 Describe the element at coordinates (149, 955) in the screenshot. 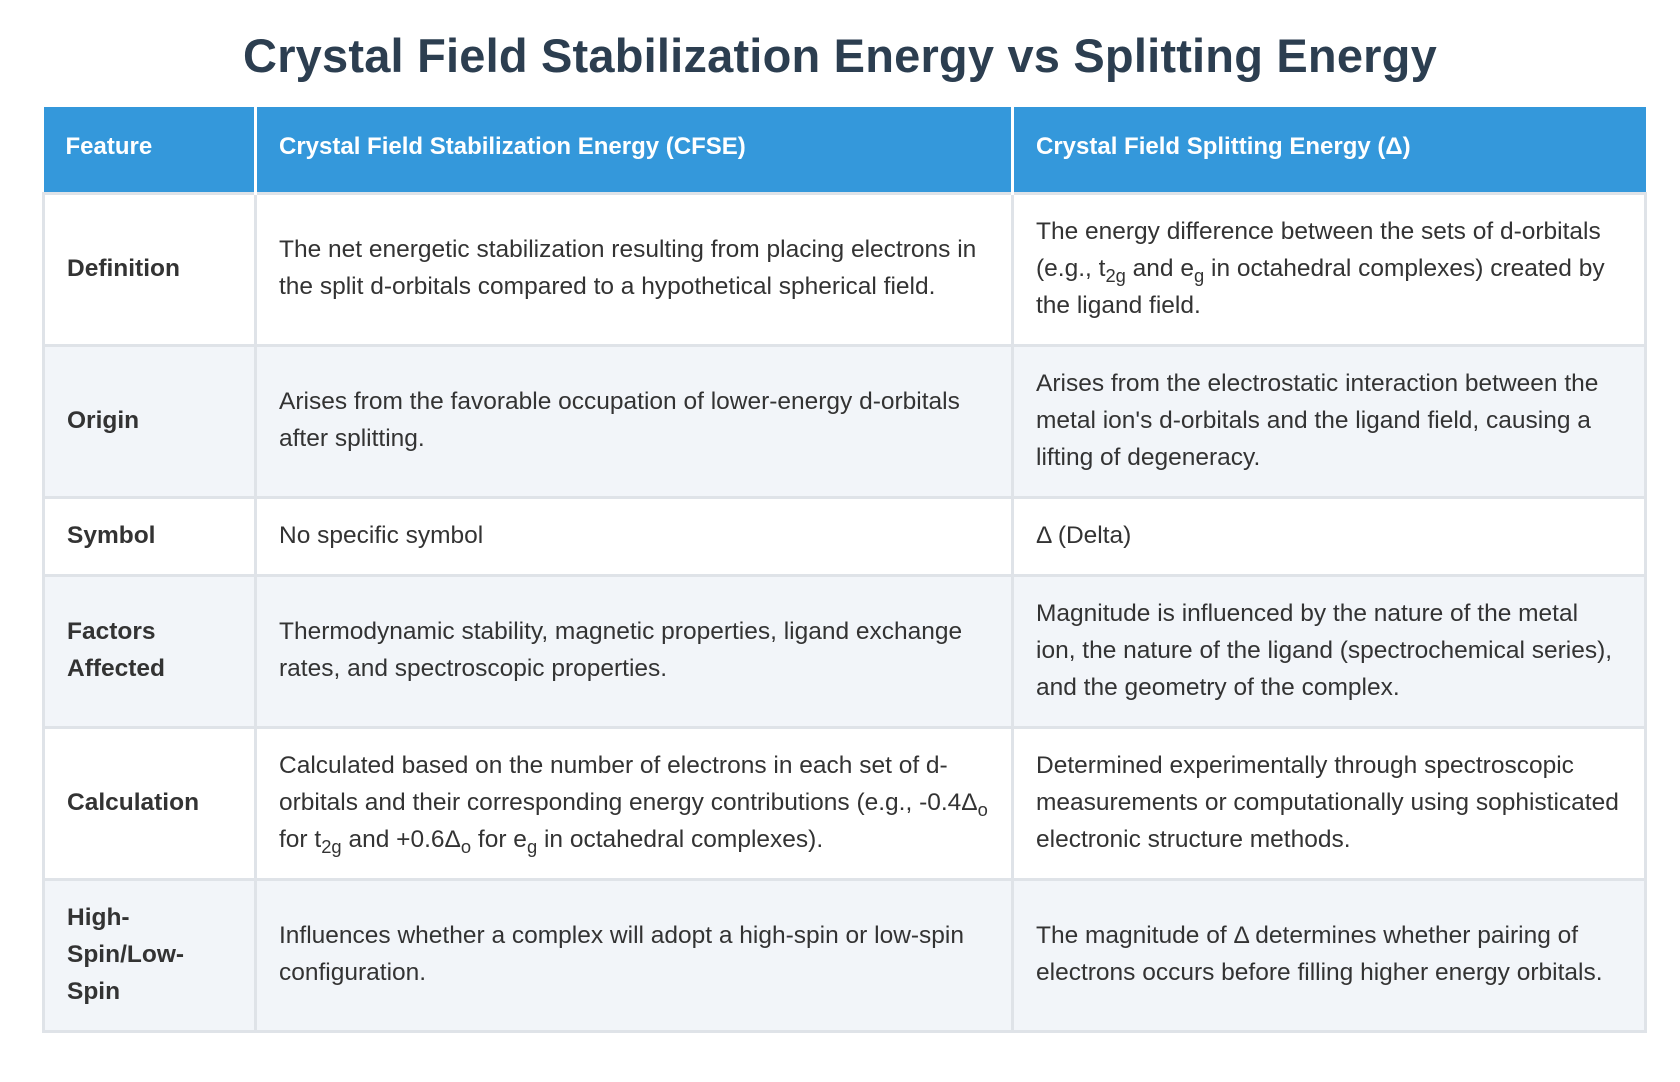

I see `row-feature: High-Spin/Low-Spin` at that location.